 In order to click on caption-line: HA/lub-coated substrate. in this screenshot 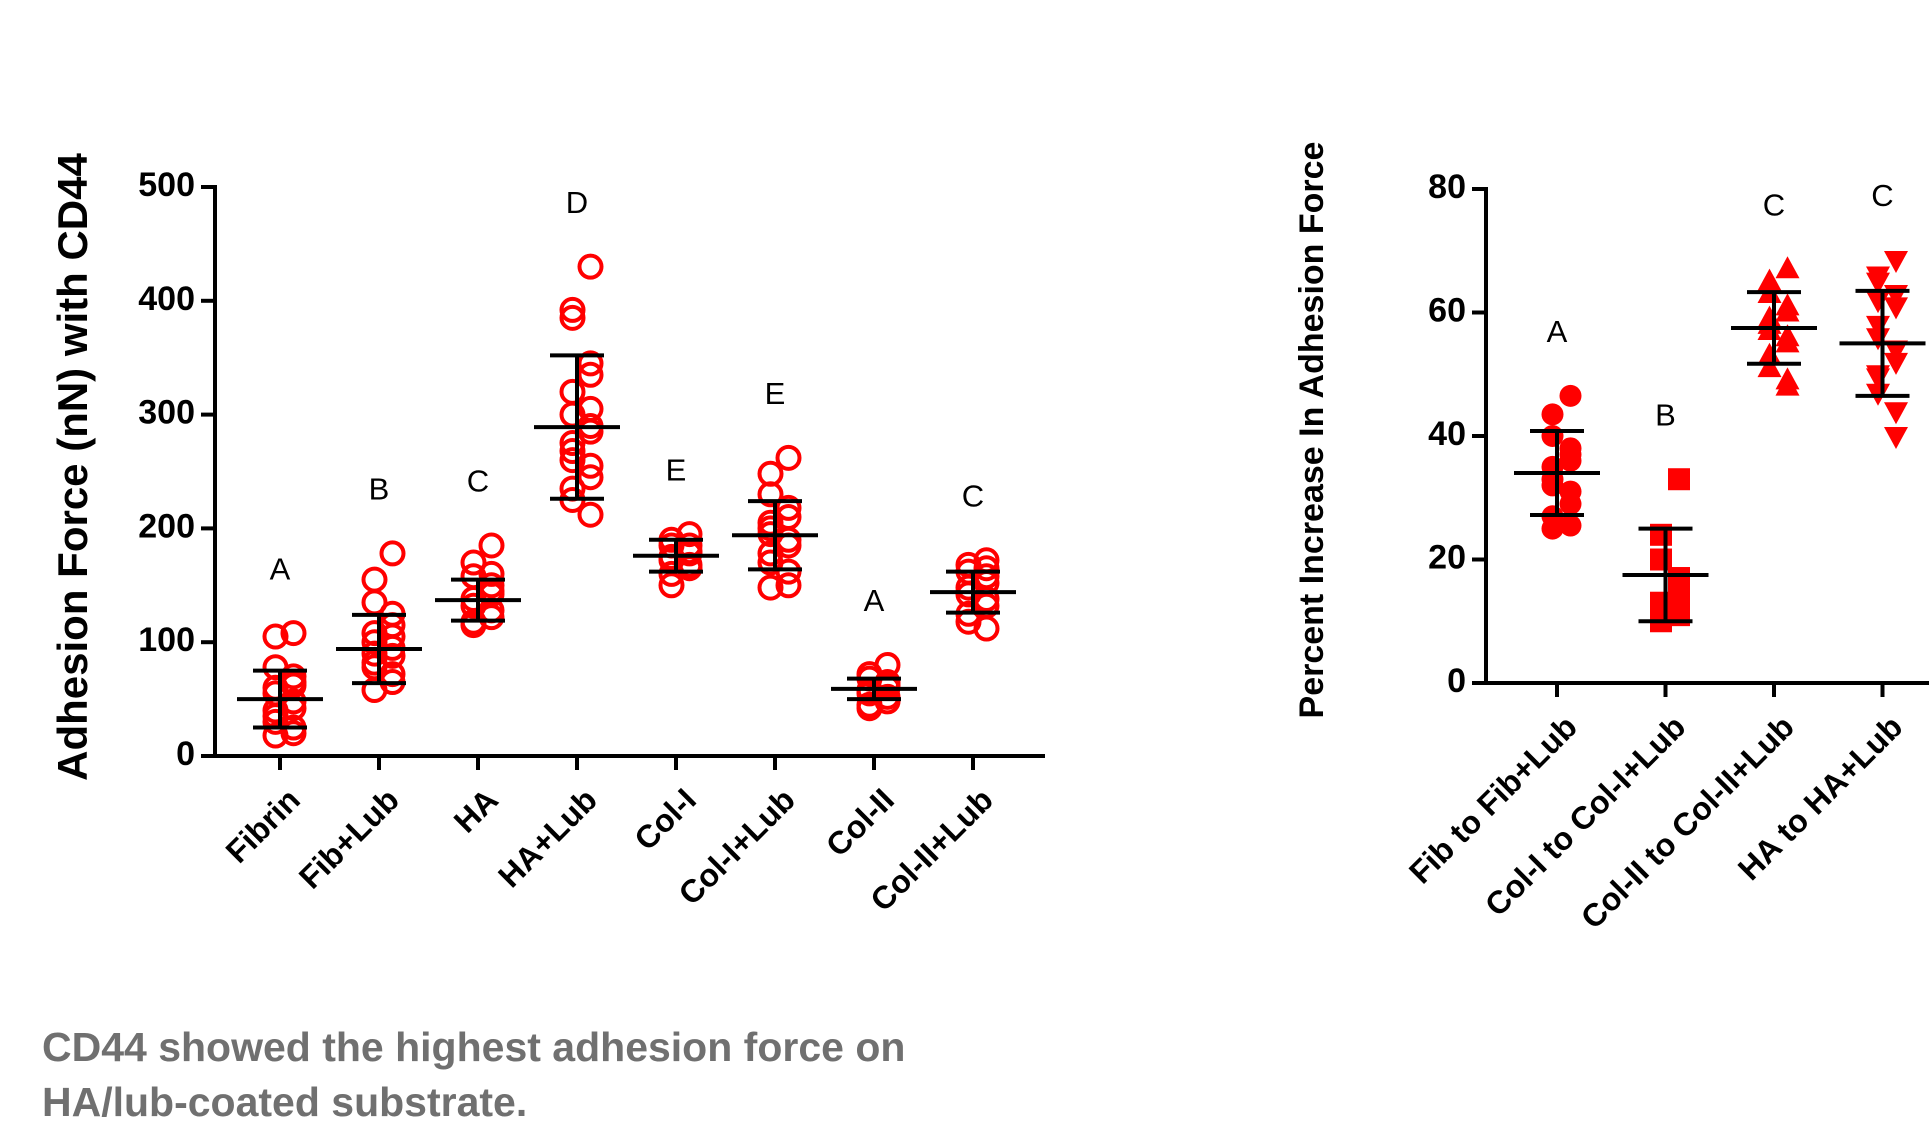, I will do `click(284, 1102)`.